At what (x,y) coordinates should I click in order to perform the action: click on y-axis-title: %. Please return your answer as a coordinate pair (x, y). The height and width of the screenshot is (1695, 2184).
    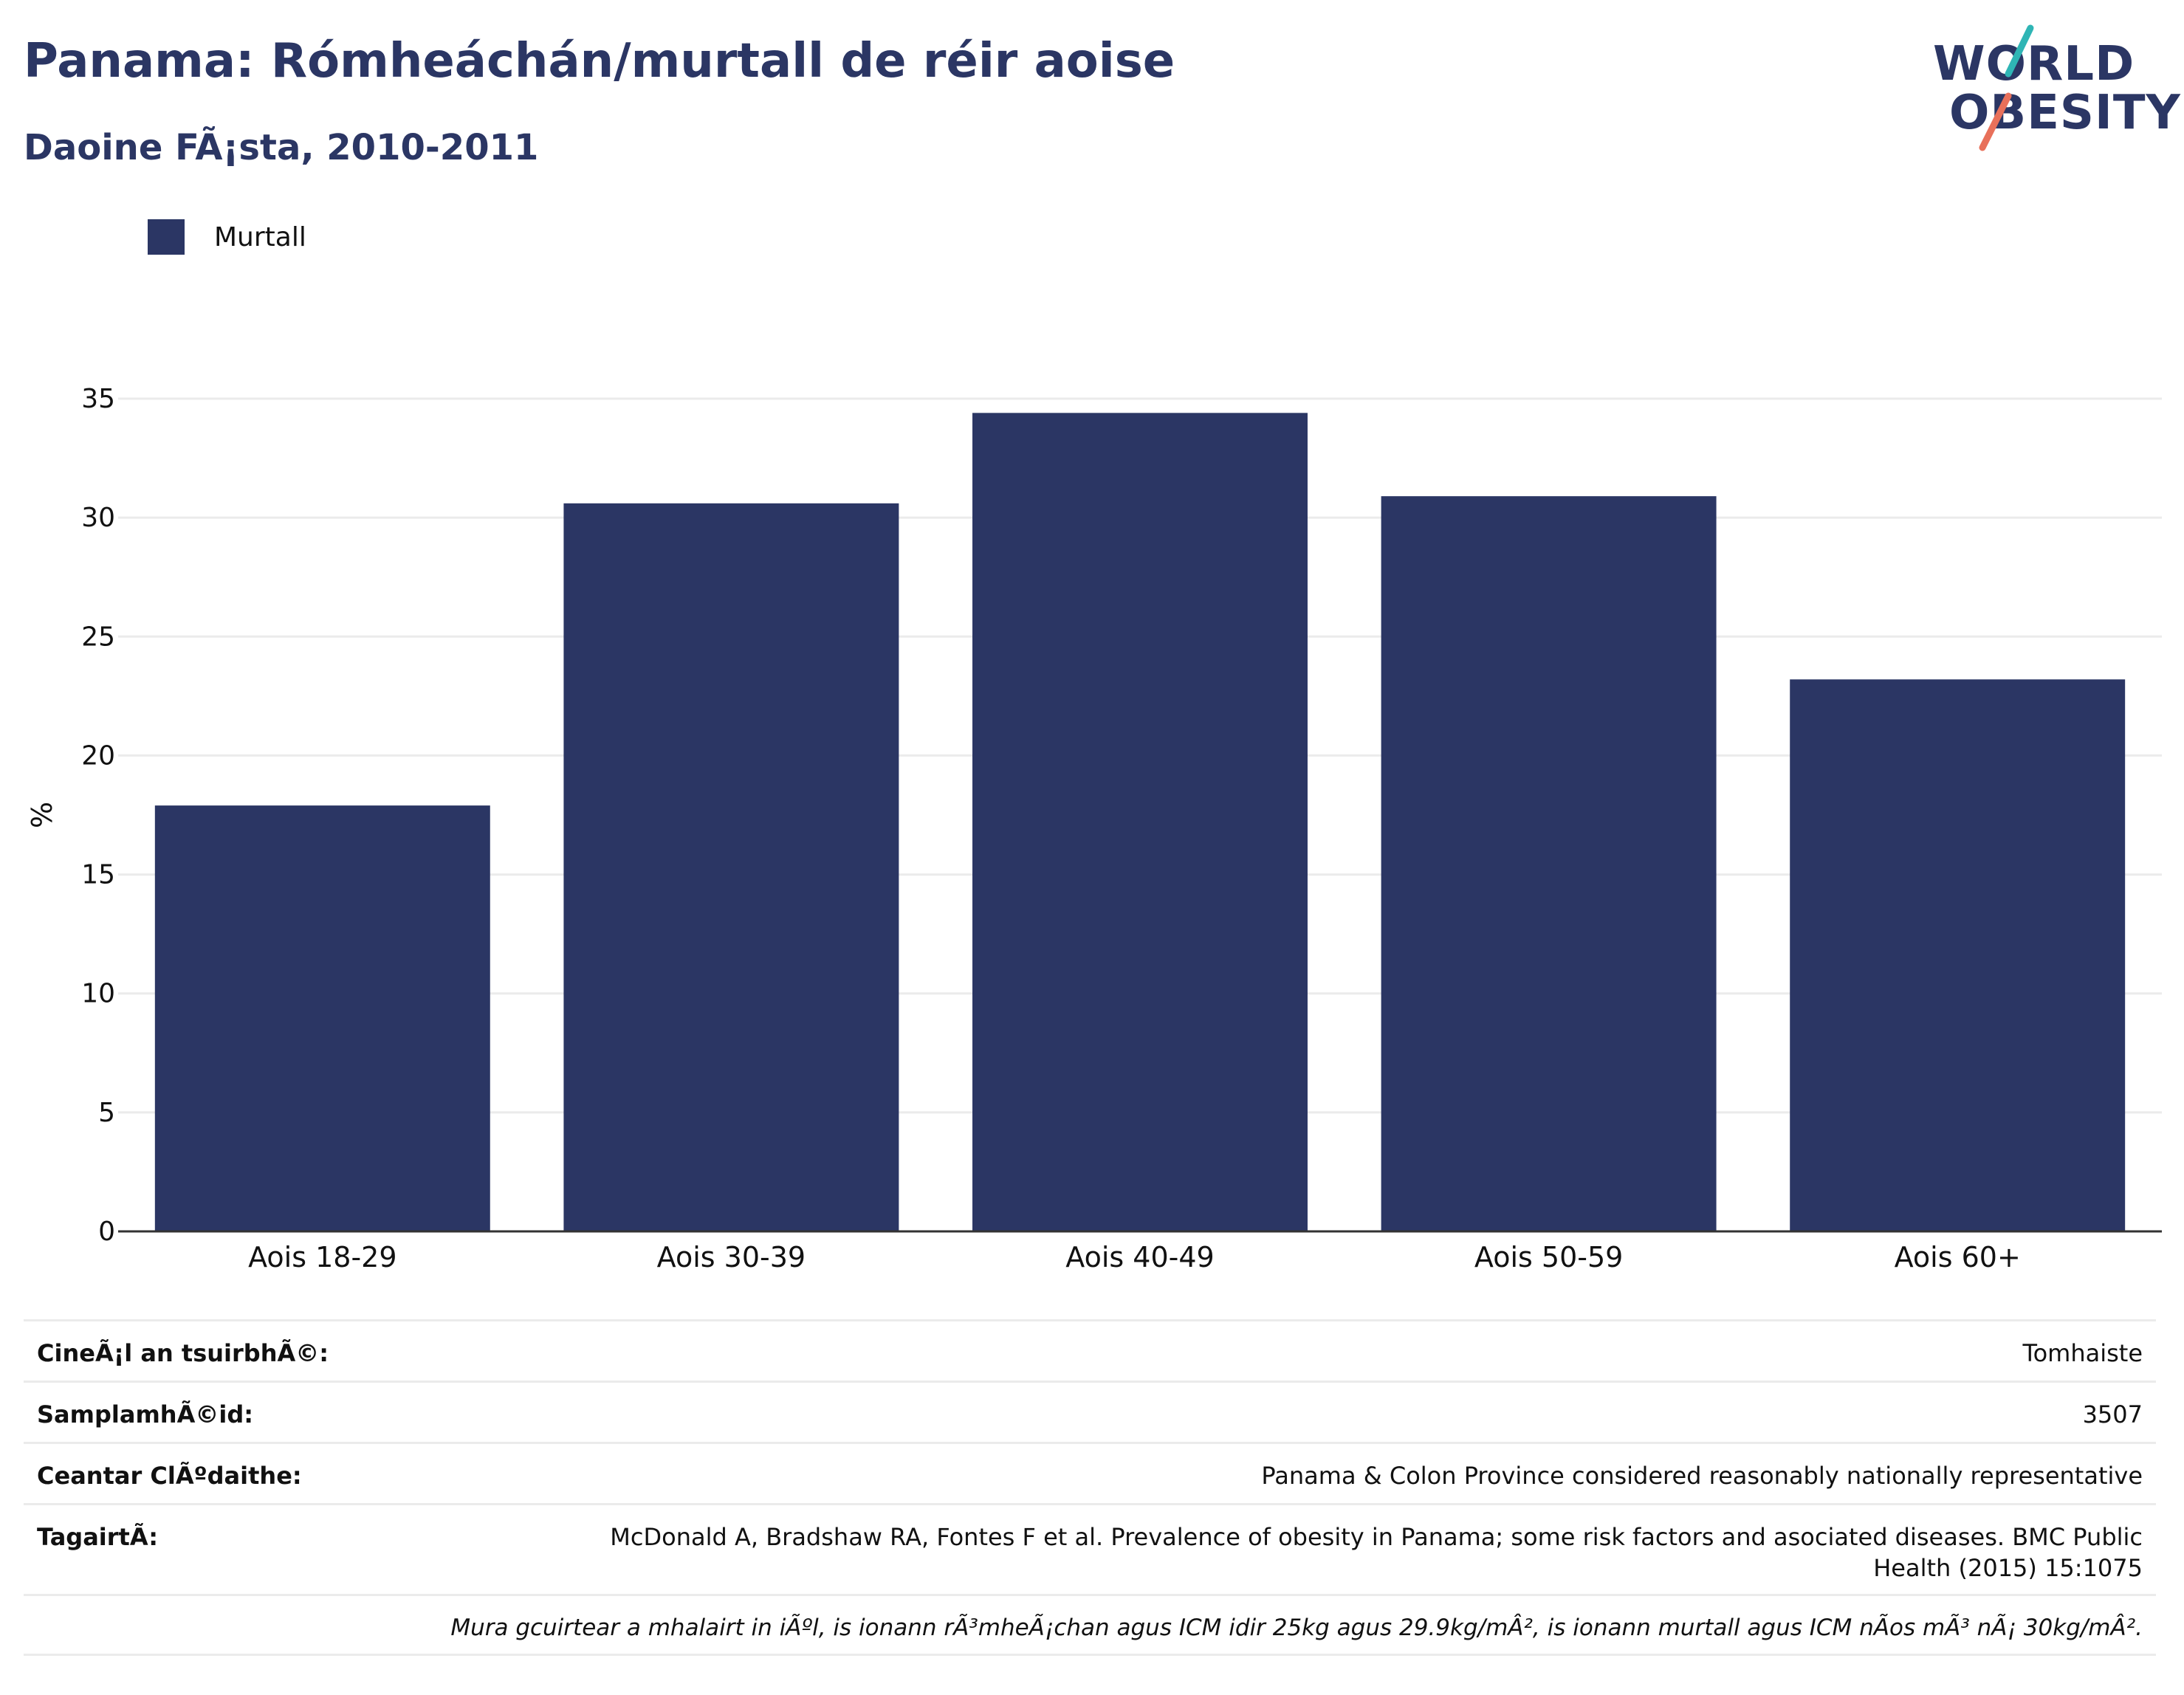
    Looking at the image, I should click on (42, 815).